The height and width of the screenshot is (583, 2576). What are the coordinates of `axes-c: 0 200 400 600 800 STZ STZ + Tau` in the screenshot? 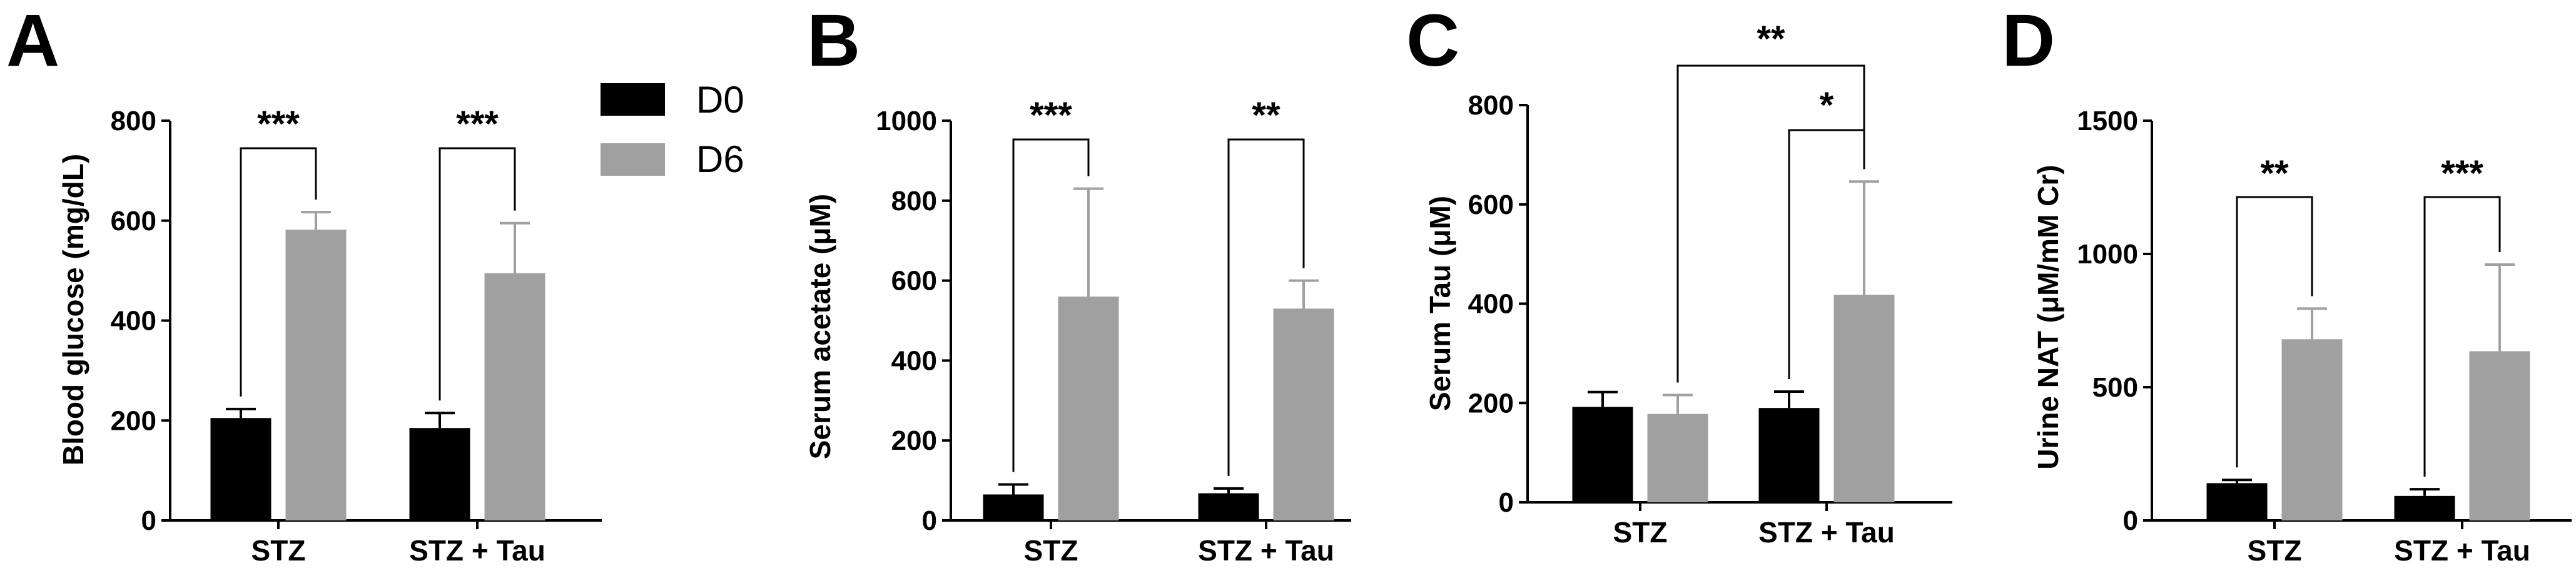 It's located at (1710, 320).